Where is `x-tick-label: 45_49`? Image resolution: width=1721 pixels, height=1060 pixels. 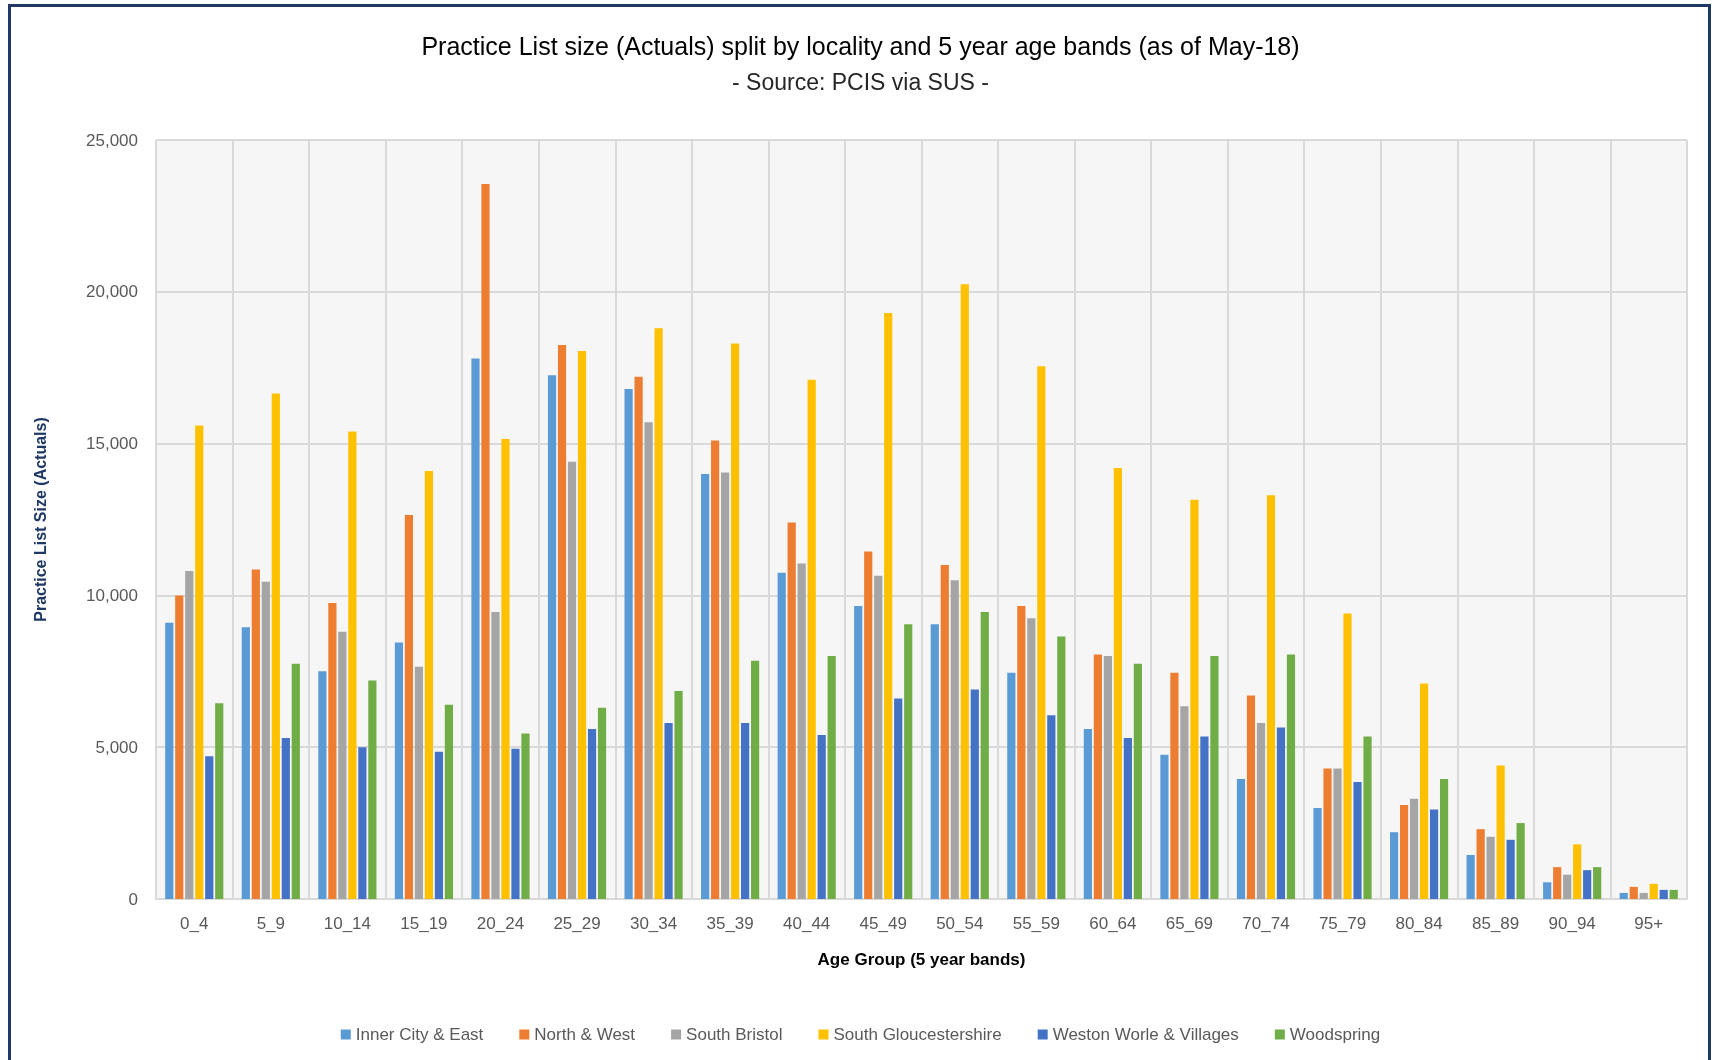 x-tick-label: 45_49 is located at coordinates (883, 923).